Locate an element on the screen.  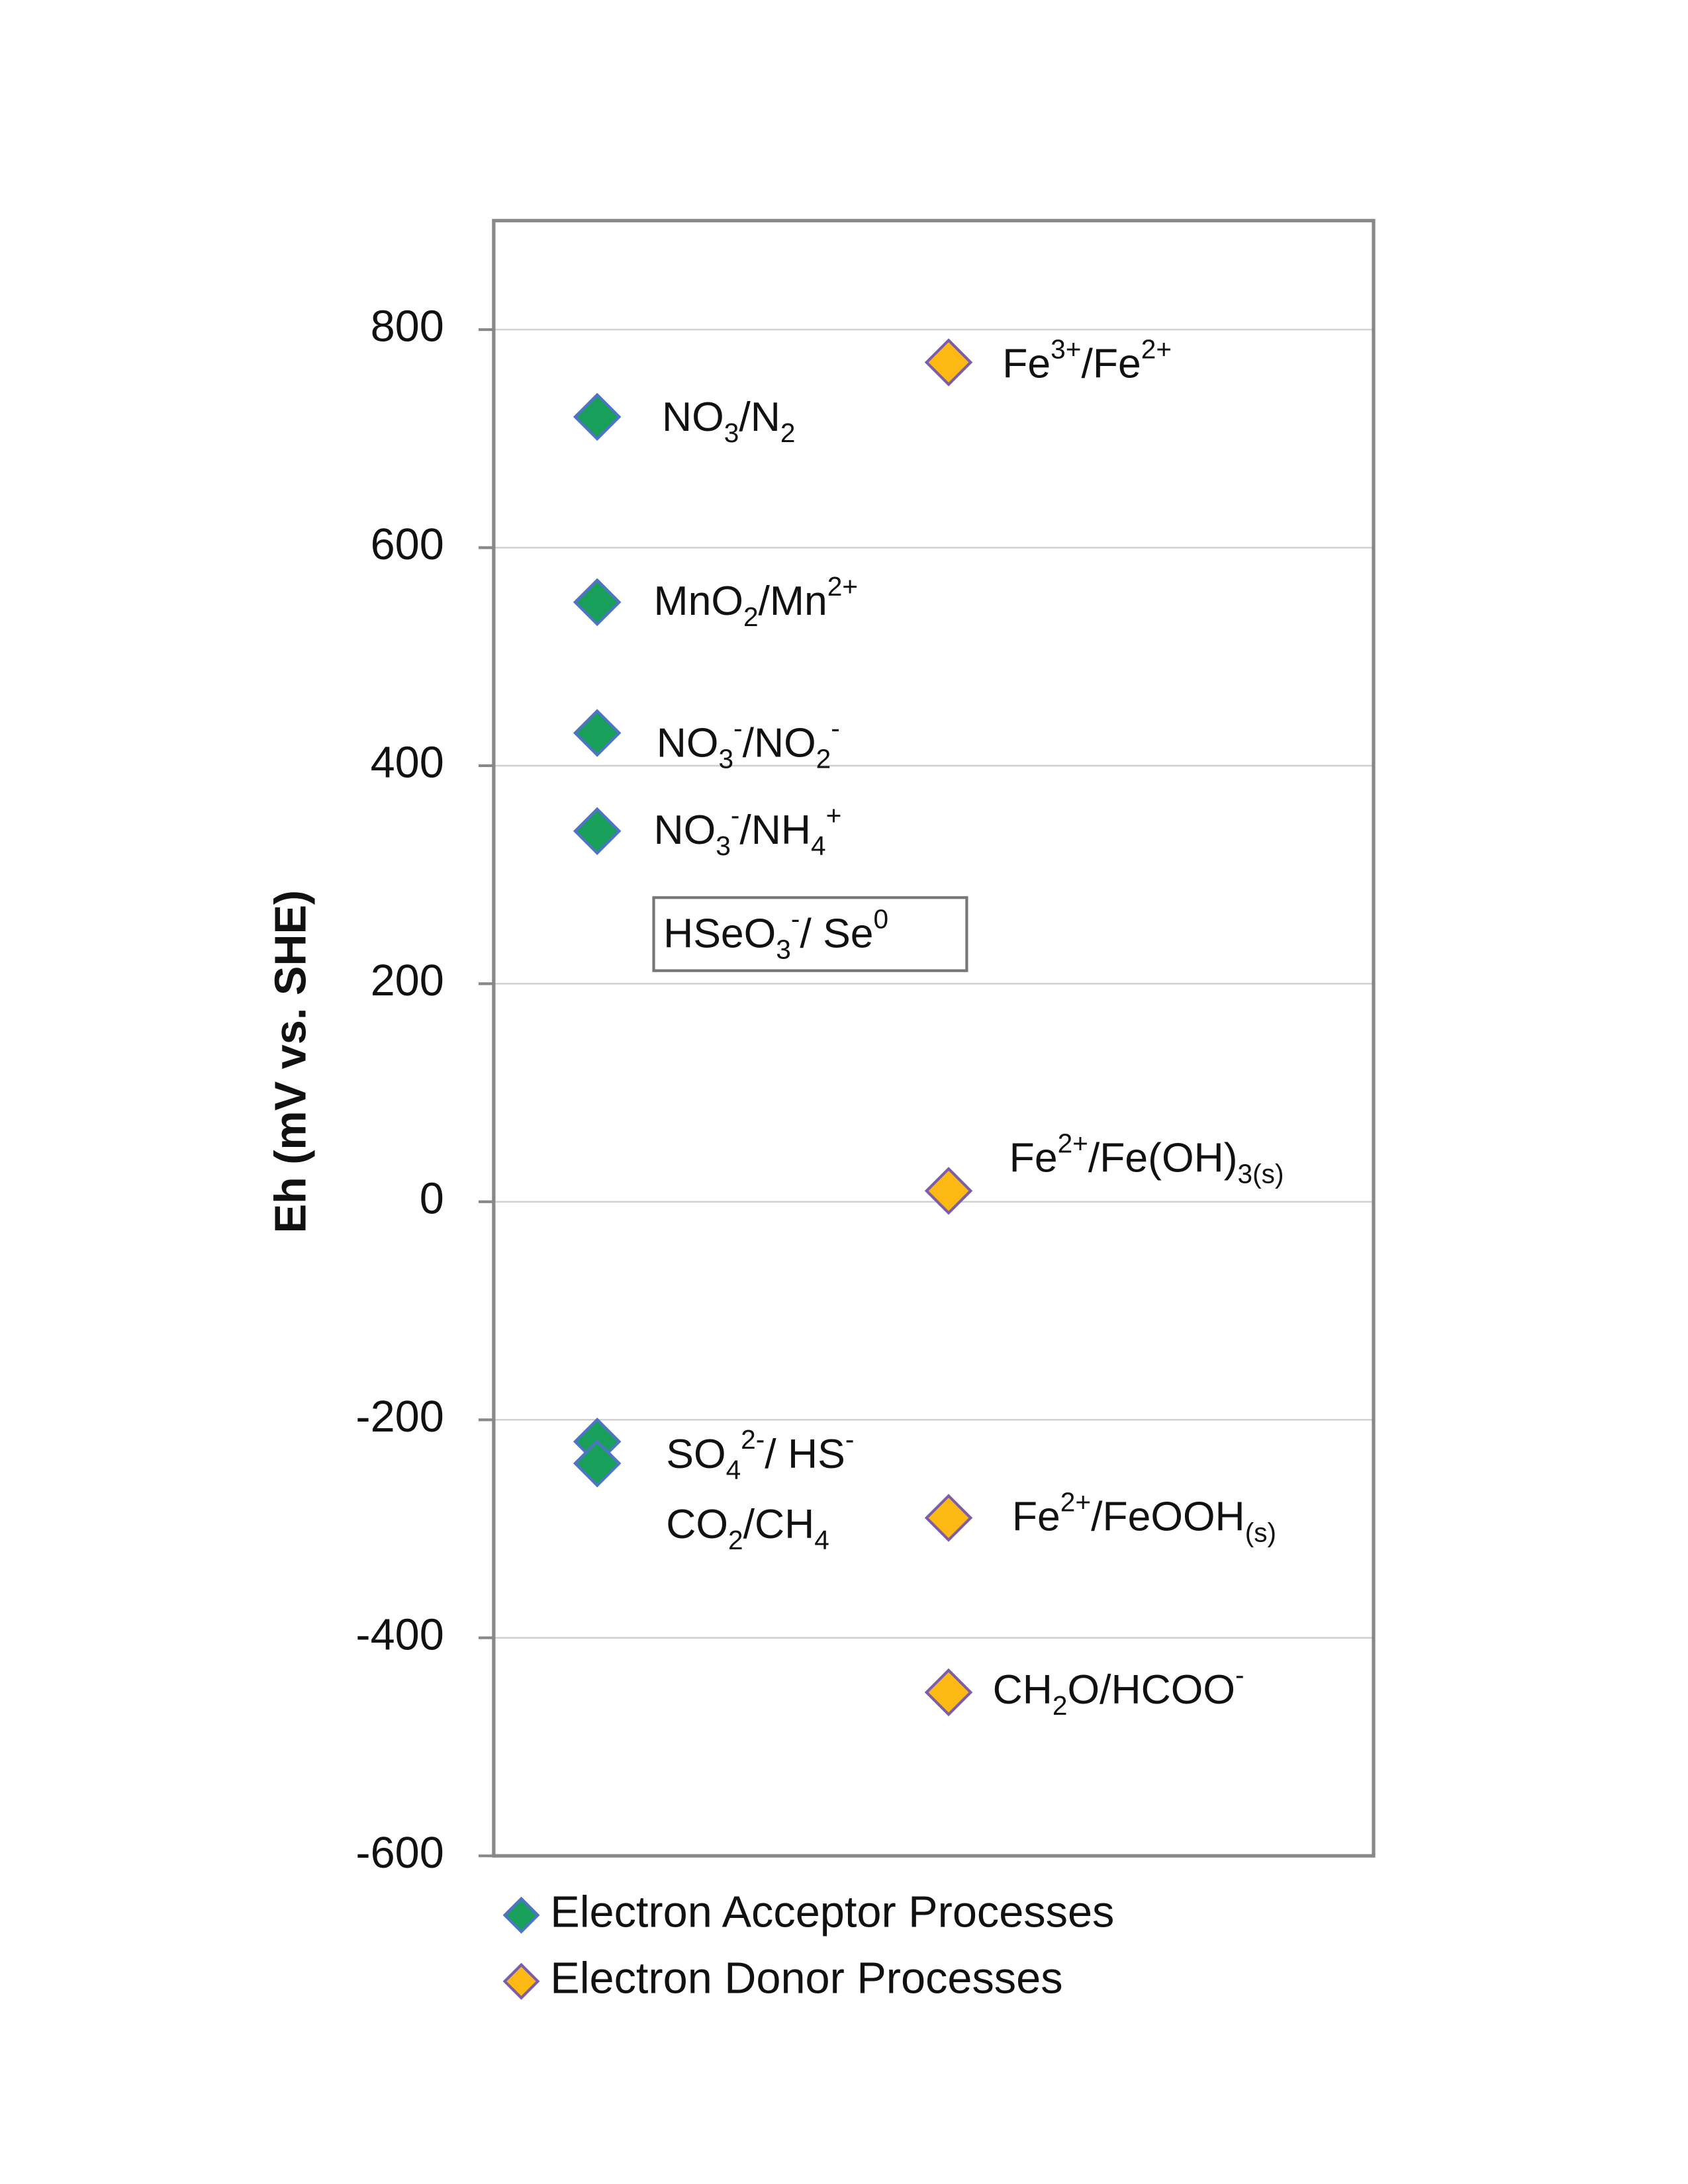
label-part: / HS is located at coordinates (805, 1454).